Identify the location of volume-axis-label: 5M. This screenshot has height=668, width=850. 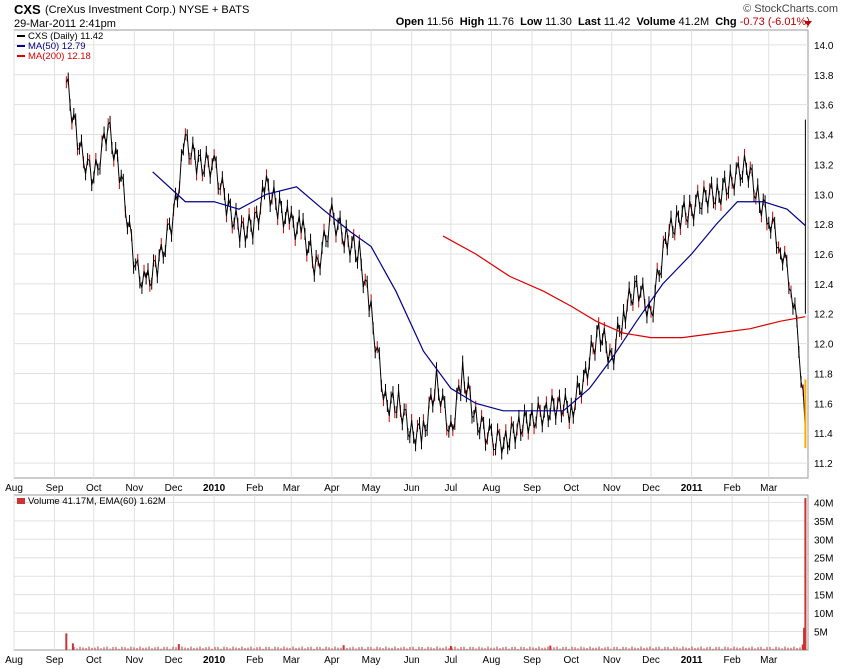
(821, 633).